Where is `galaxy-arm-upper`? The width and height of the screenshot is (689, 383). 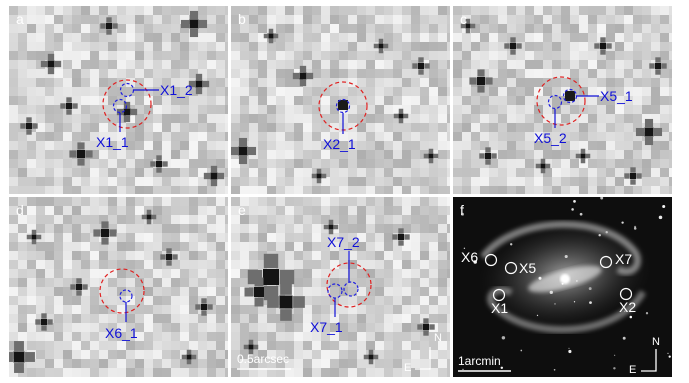
galaxy-arm-upper is located at coordinates (561, 248).